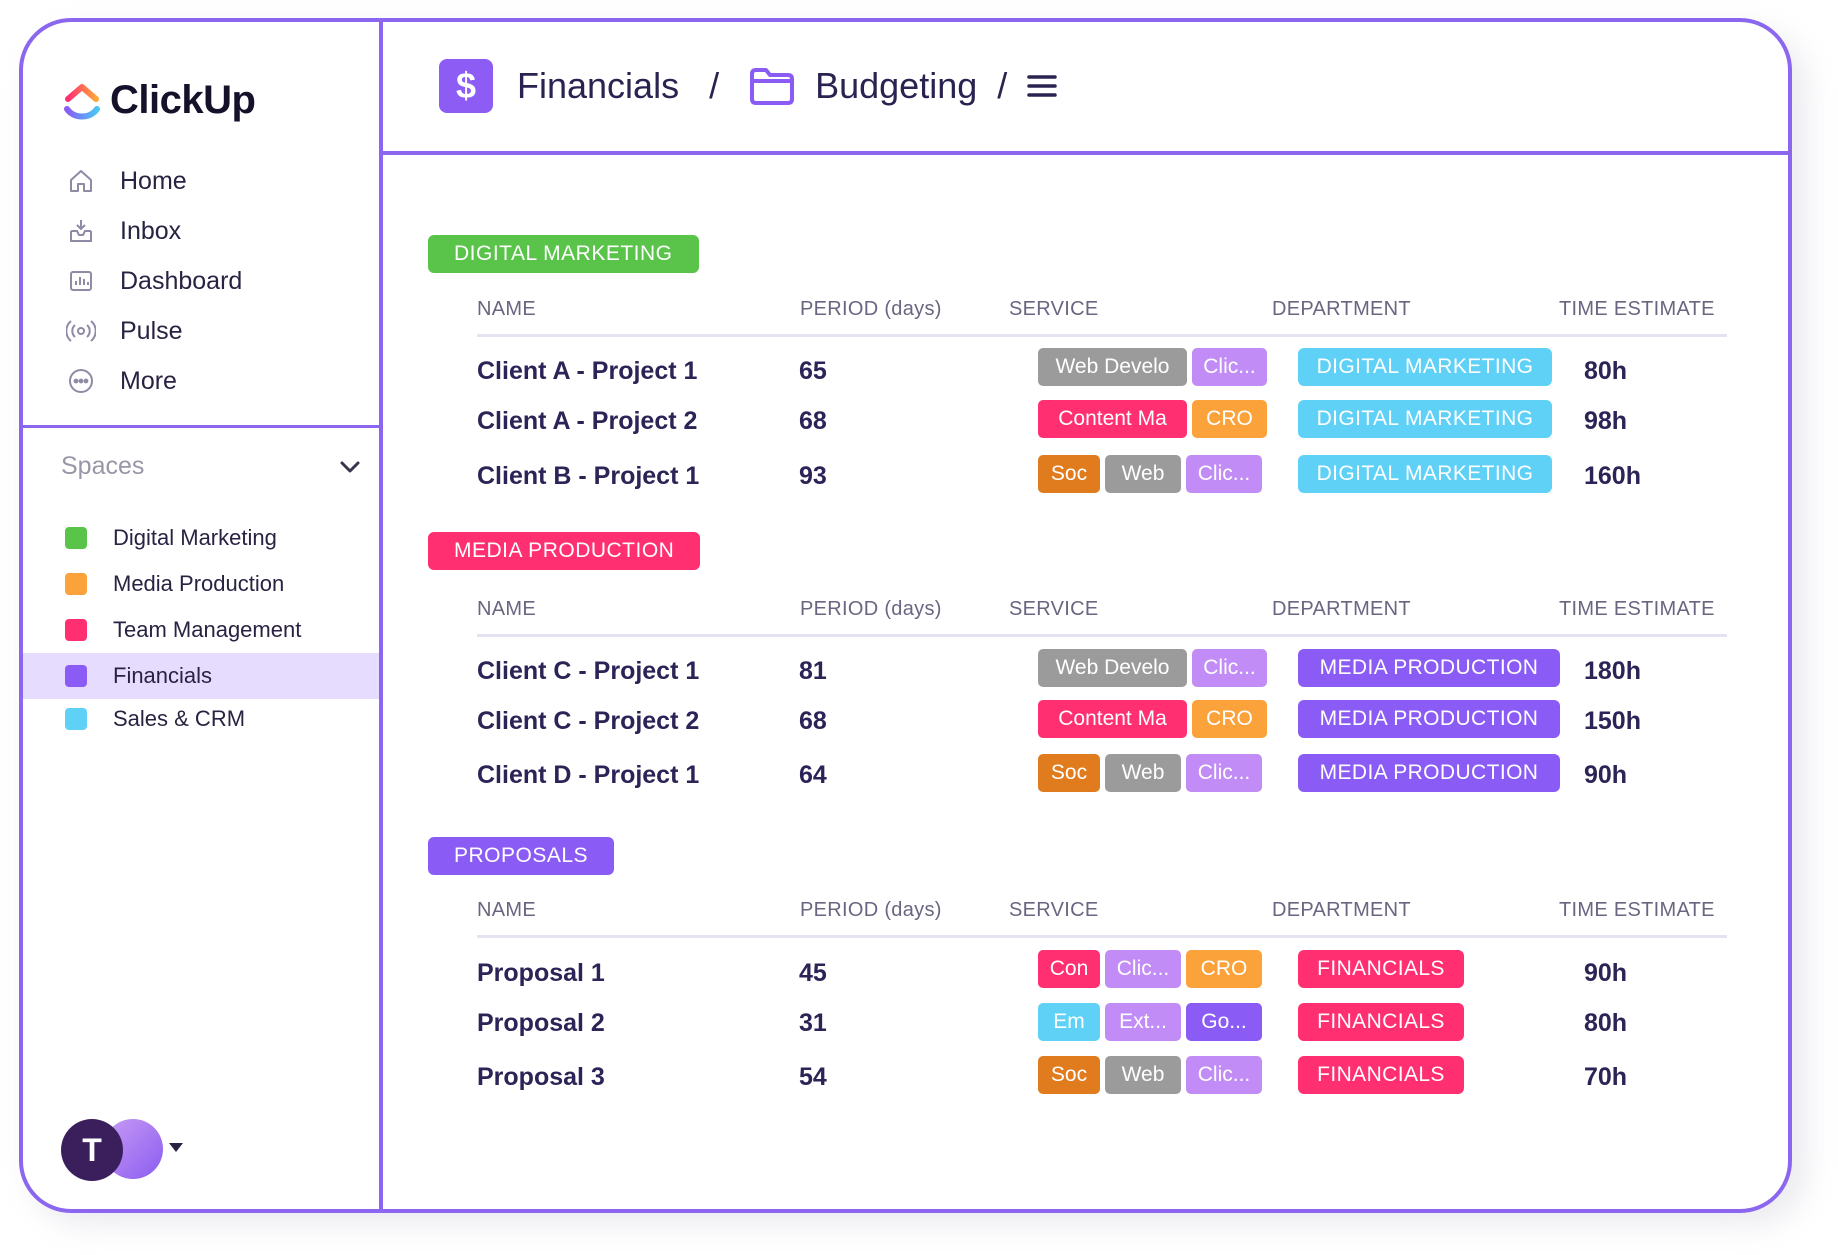 This screenshot has width=1838, height=1255. What do you see at coordinates (1069, 1022) in the screenshot?
I see `service-tag: Em` at bounding box center [1069, 1022].